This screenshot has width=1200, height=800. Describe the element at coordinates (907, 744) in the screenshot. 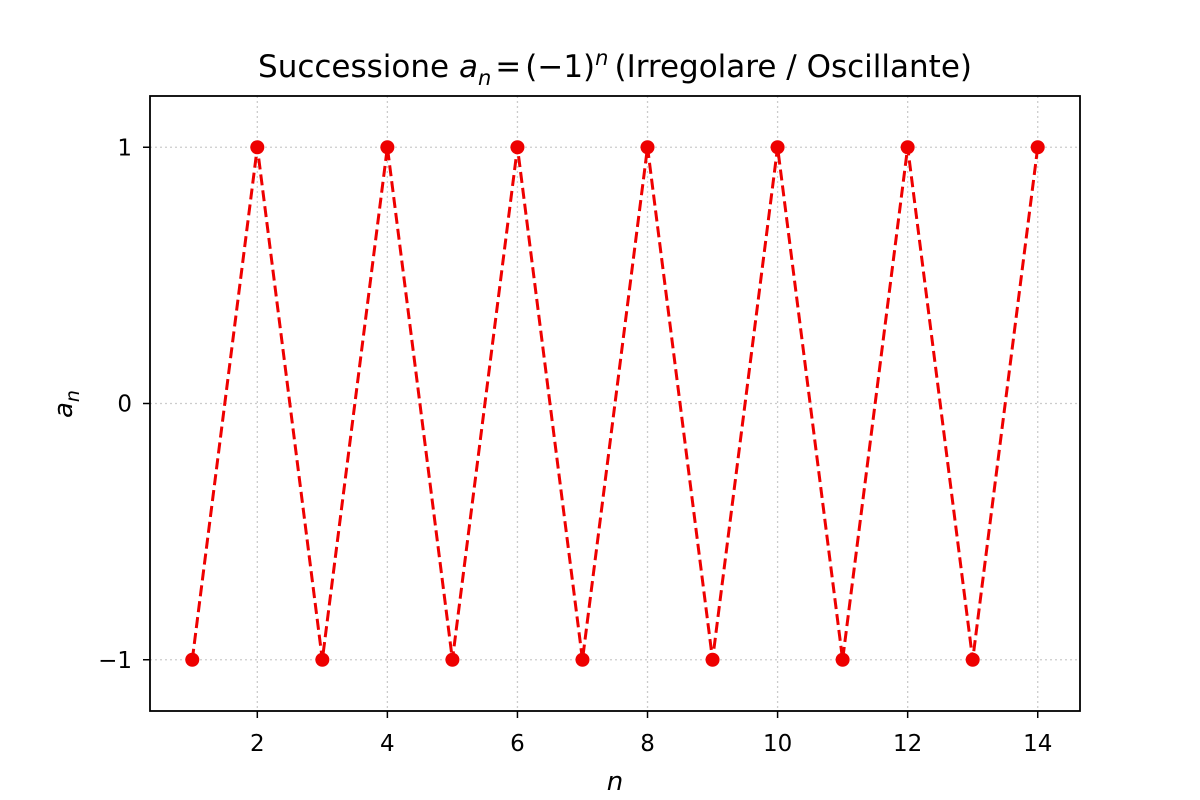

I see `x-tick-label: 12` at that location.